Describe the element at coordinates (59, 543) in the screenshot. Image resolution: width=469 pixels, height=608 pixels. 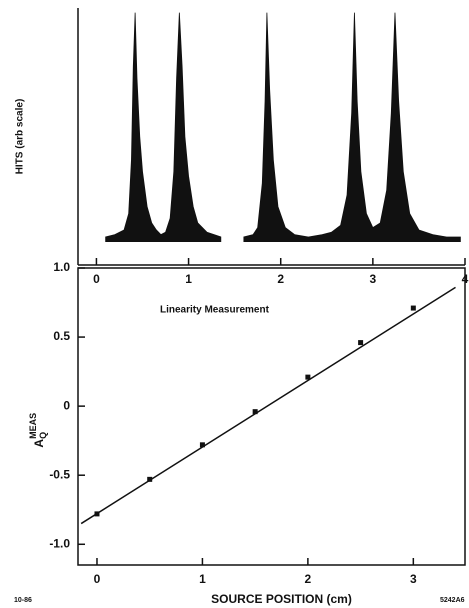
I see `y-tick-label: -1.0` at that location.